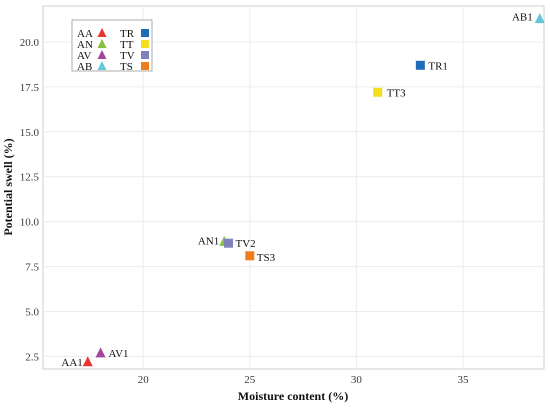  What do you see at coordinates (84, 56) in the screenshot?
I see `legend-label: AV` at bounding box center [84, 56].